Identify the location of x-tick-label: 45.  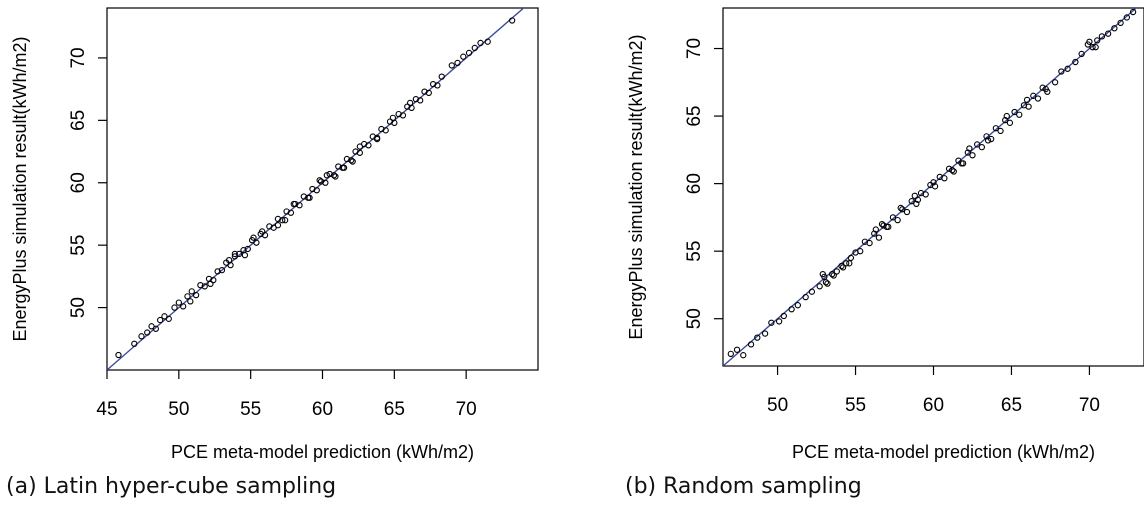
(106, 409).